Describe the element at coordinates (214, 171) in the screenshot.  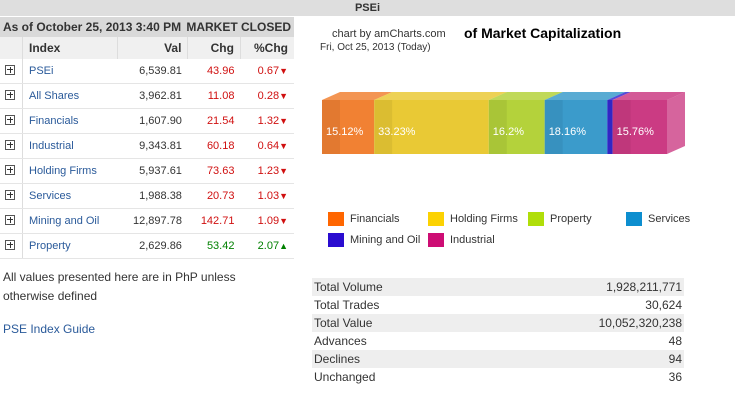
I see `index-change: 73.63` at that location.